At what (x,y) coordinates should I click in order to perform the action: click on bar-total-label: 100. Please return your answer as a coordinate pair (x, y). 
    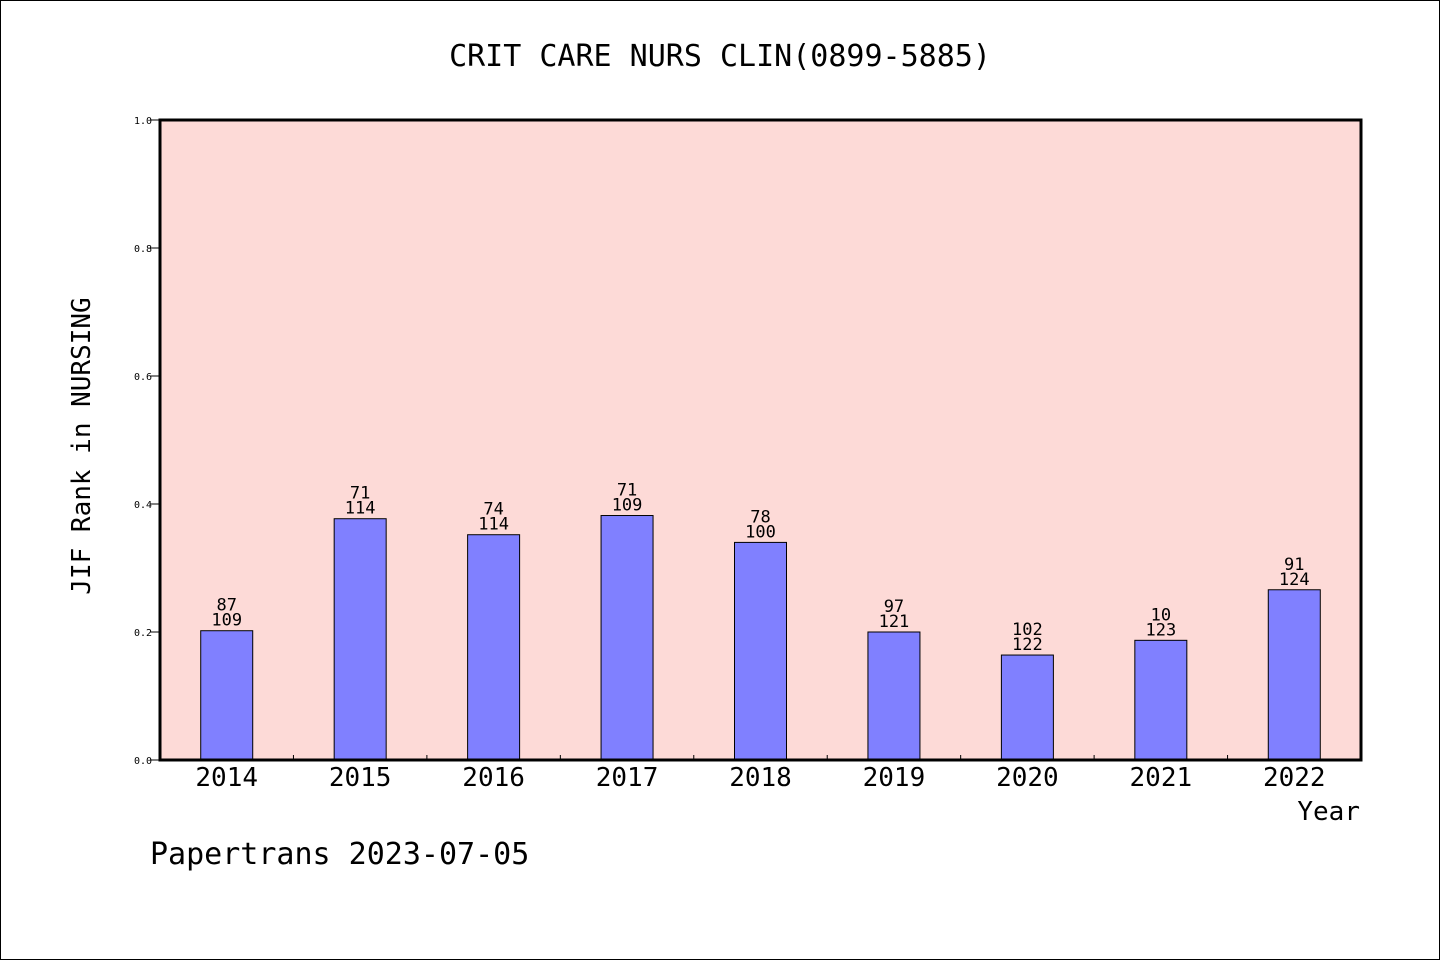
    Looking at the image, I should click on (760, 532).